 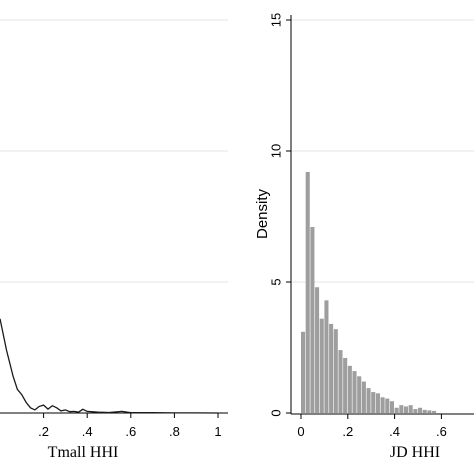 I want to click on right-x-tick-label: .6, so click(x=441, y=431).